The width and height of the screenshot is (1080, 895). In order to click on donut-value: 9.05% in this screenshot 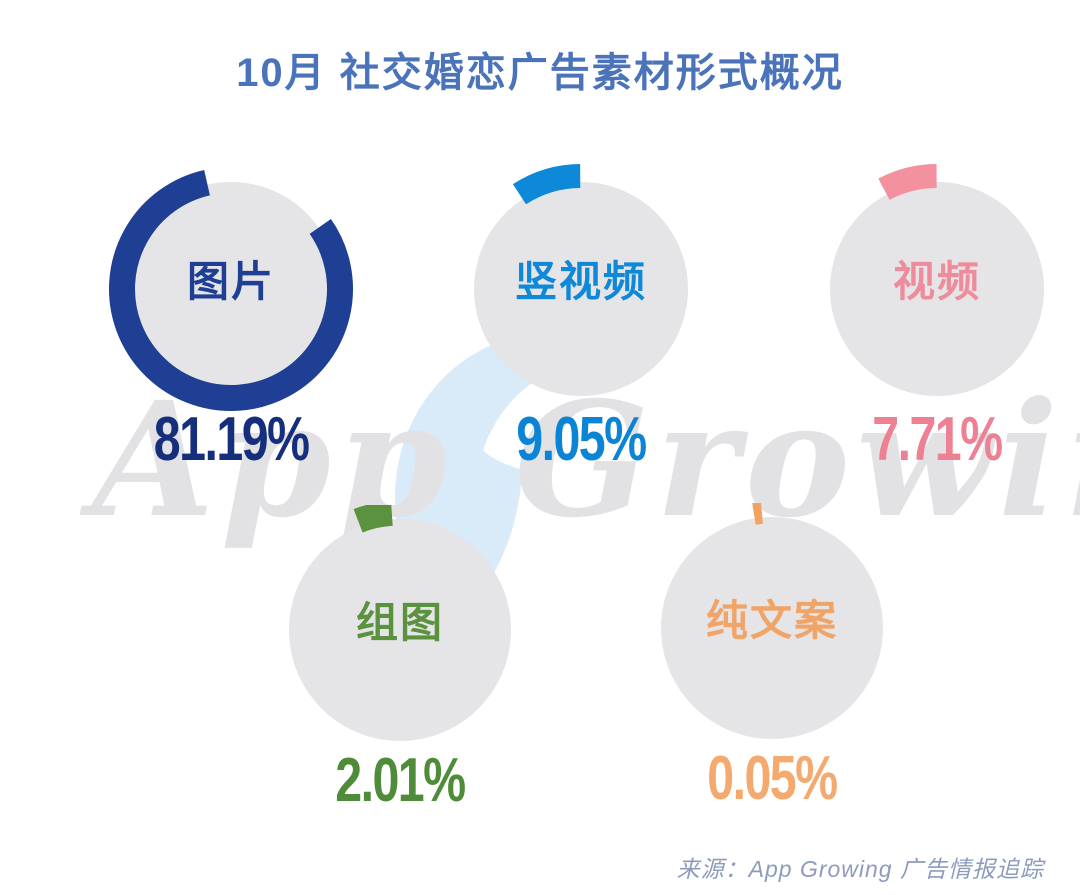, I will do `click(581, 439)`.